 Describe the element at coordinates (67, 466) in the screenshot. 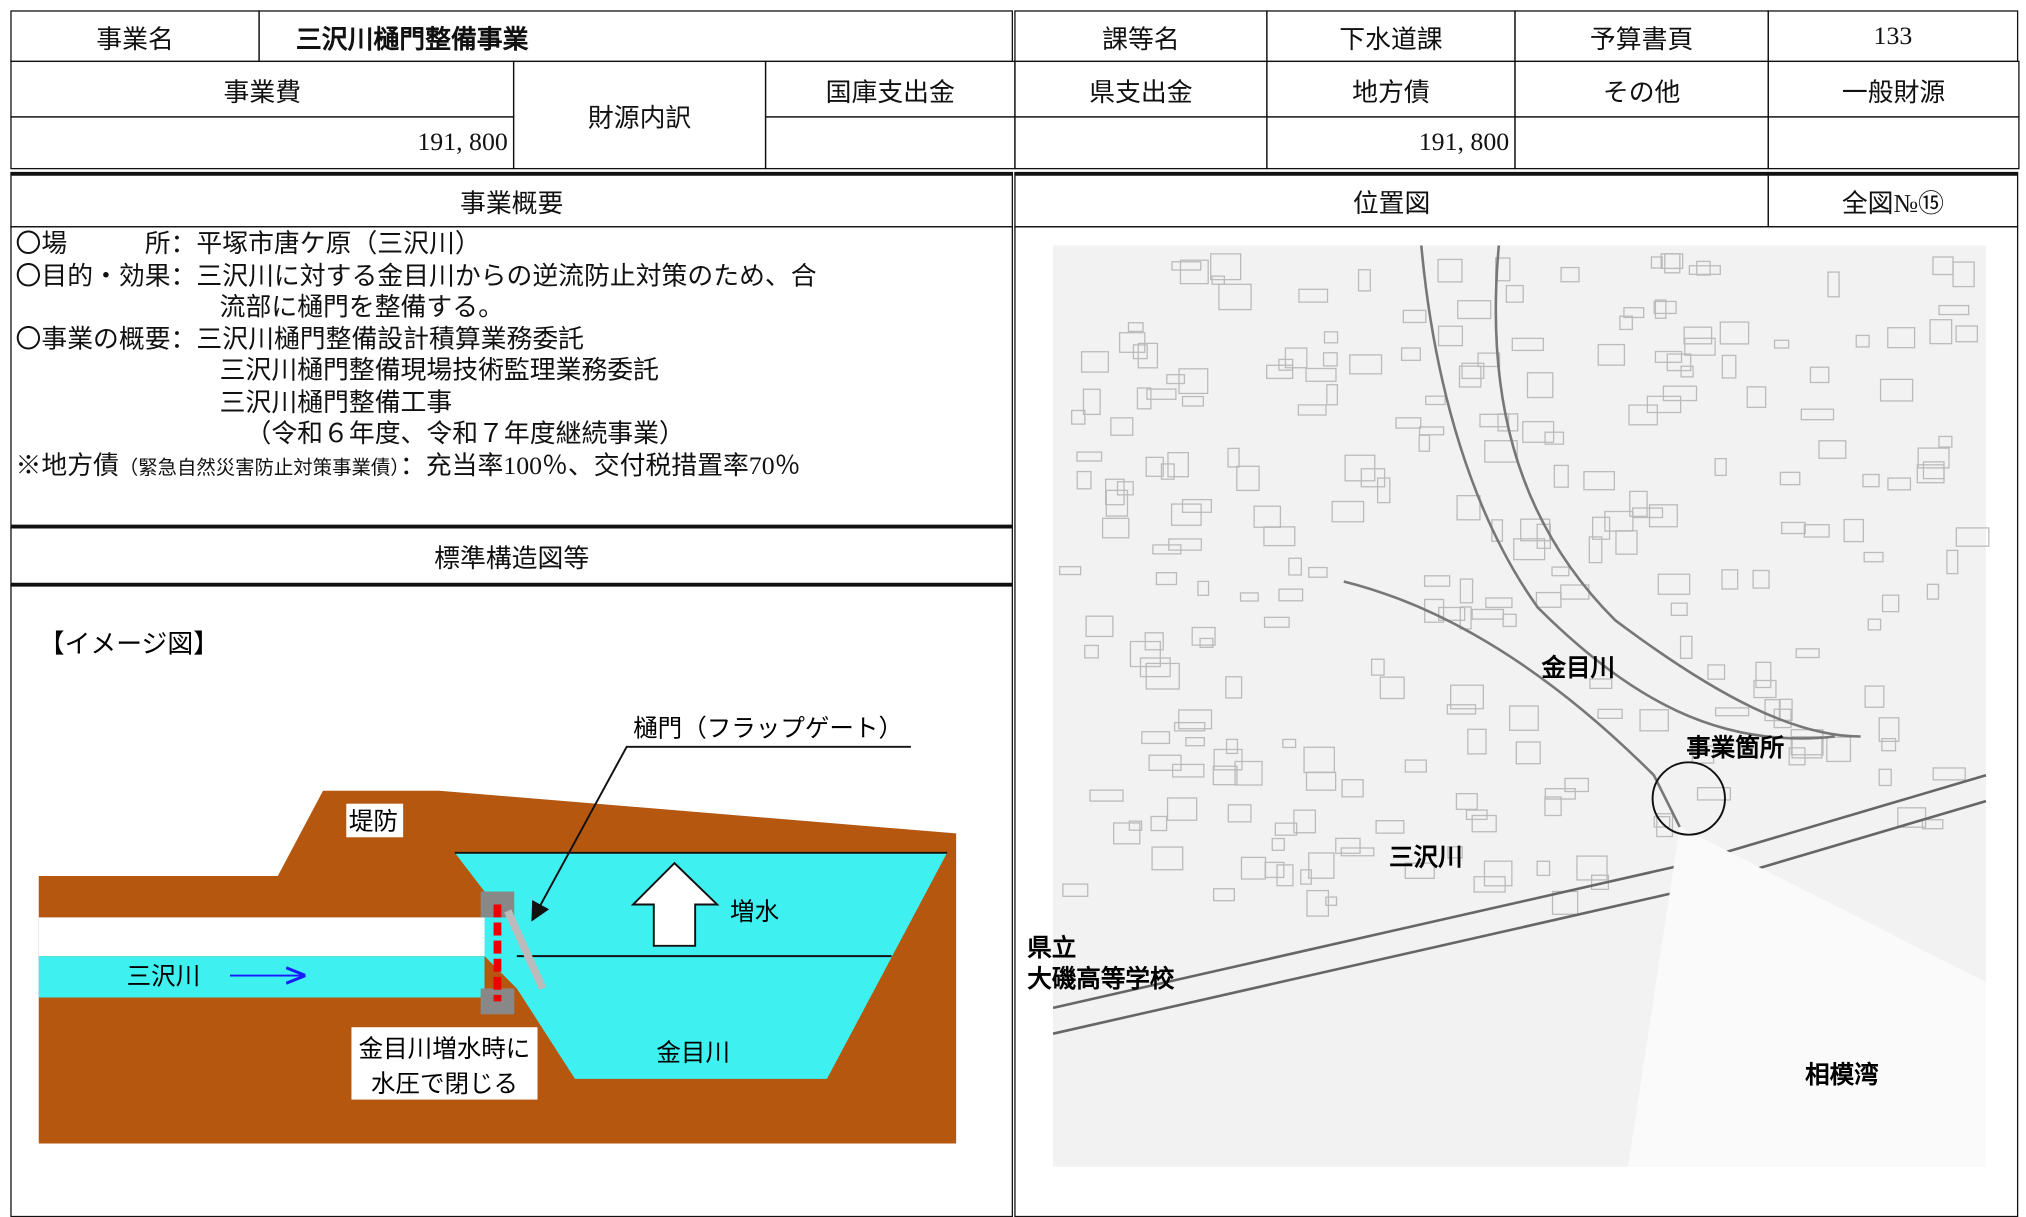

I see `note: ※地方債` at that location.